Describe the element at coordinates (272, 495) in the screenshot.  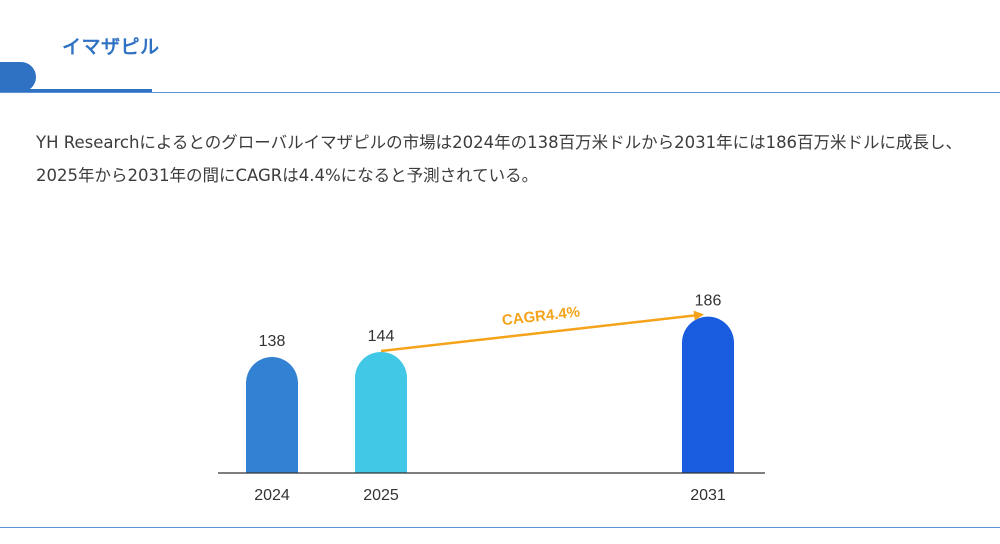
I see `tick-label-2024: 2024` at that location.